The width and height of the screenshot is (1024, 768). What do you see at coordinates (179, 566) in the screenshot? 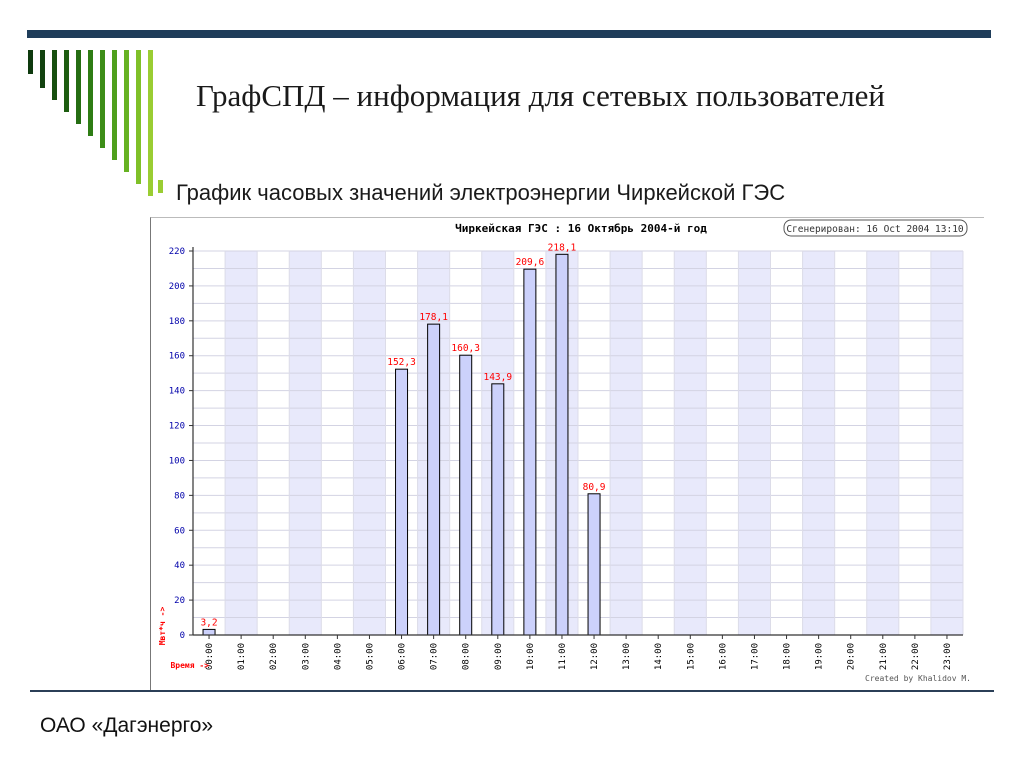
I see `y-tick-label: 40` at bounding box center [179, 566].